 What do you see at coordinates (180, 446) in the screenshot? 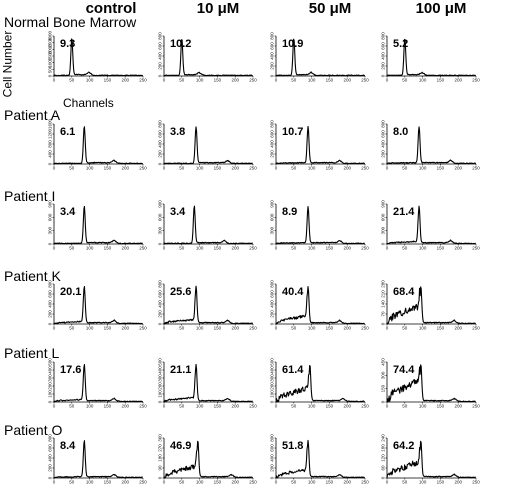
I see `percent-label: 46.9` at bounding box center [180, 446].